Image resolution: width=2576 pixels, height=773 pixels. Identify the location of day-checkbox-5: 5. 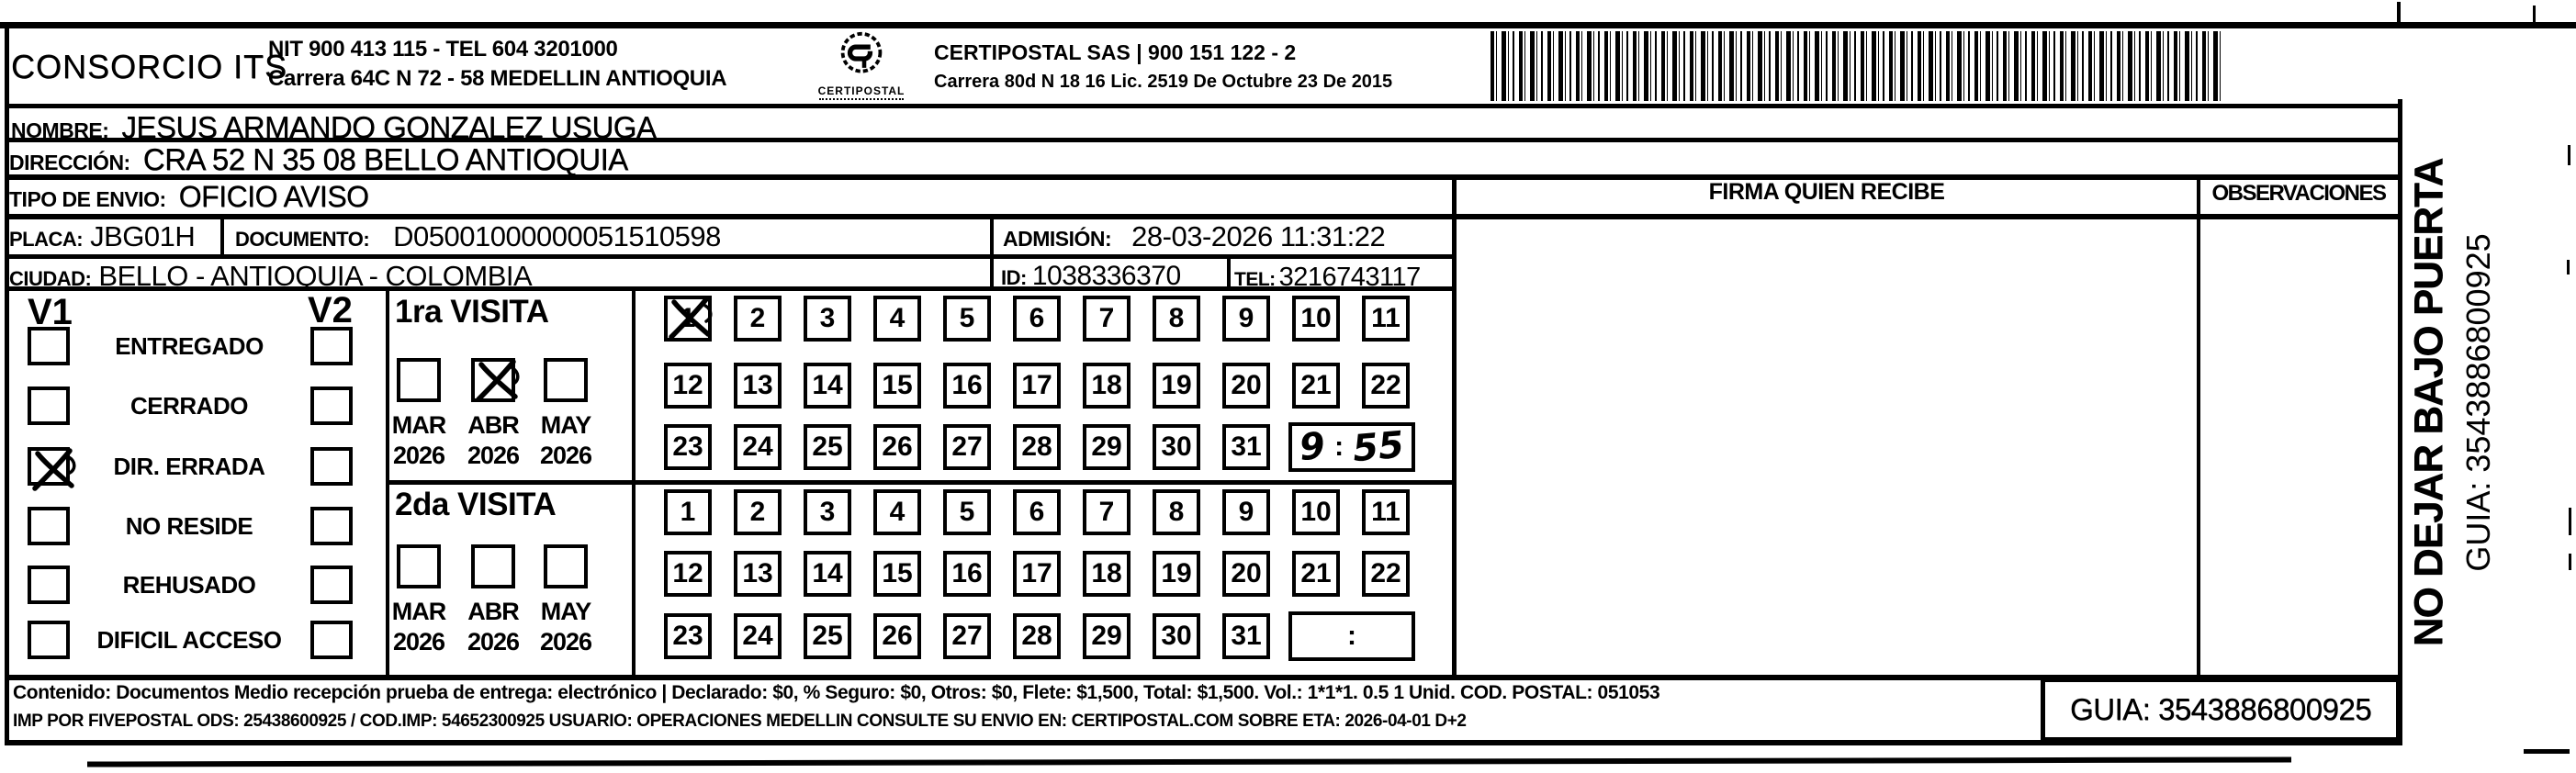
(967, 319).